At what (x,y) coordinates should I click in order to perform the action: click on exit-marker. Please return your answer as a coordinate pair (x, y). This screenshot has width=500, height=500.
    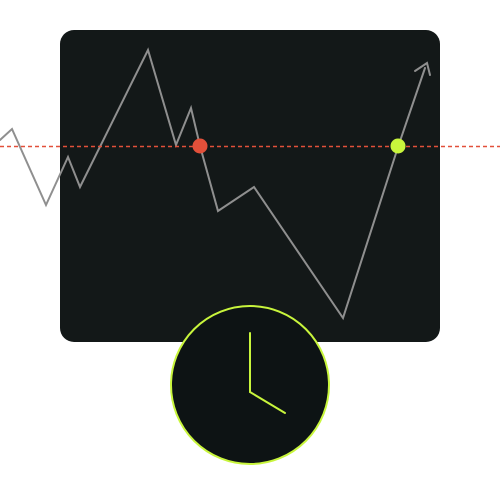
    Looking at the image, I should click on (398, 146).